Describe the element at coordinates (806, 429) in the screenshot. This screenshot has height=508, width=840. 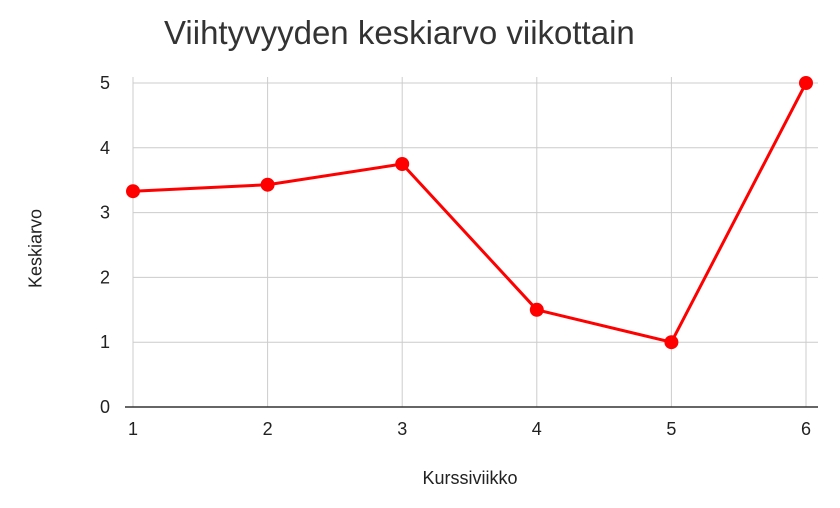
I see `x-tick-label: 6` at that location.